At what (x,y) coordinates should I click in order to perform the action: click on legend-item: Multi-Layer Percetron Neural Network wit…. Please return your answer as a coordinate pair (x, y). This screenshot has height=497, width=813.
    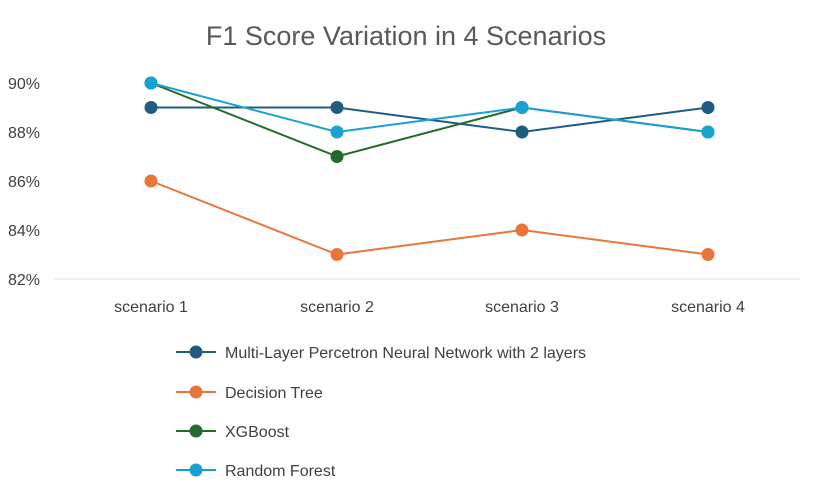
    Looking at the image, I should click on (381, 353).